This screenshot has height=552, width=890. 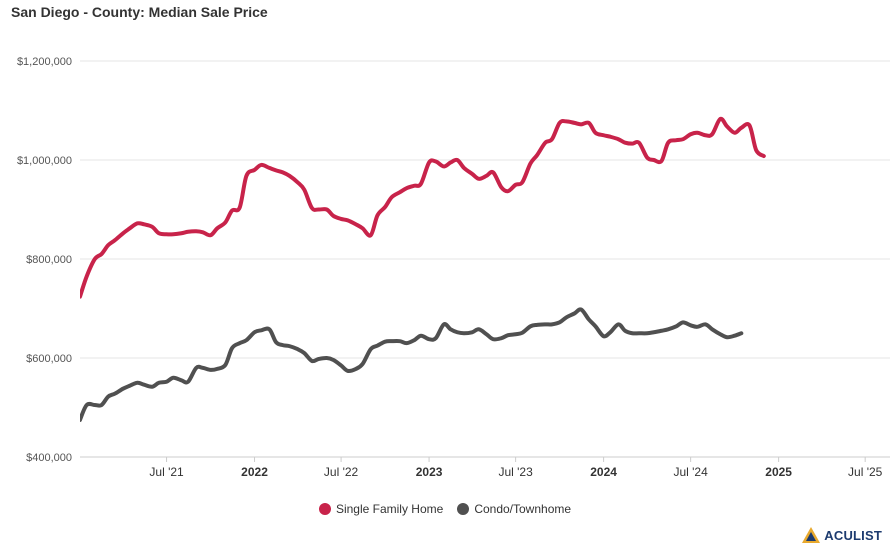 What do you see at coordinates (811, 535) in the screenshot?
I see `aculist-logo-icon` at bounding box center [811, 535].